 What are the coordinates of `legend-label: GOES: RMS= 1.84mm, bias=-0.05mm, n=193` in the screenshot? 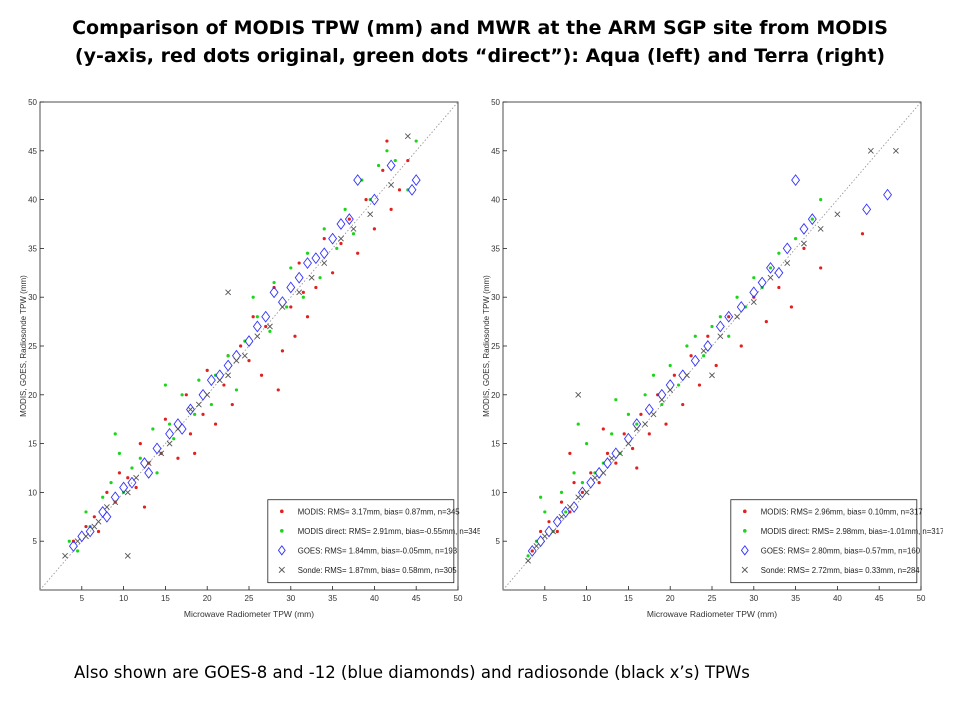 It's located at (377, 550).